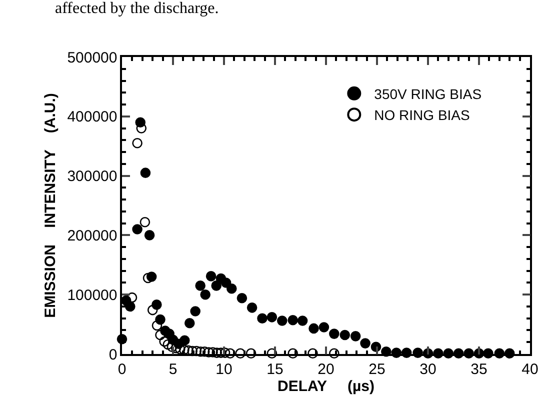 This screenshot has width=550, height=409. Describe the element at coordinates (92, 177) in the screenshot. I see `y-tick-label: 300000` at that location.